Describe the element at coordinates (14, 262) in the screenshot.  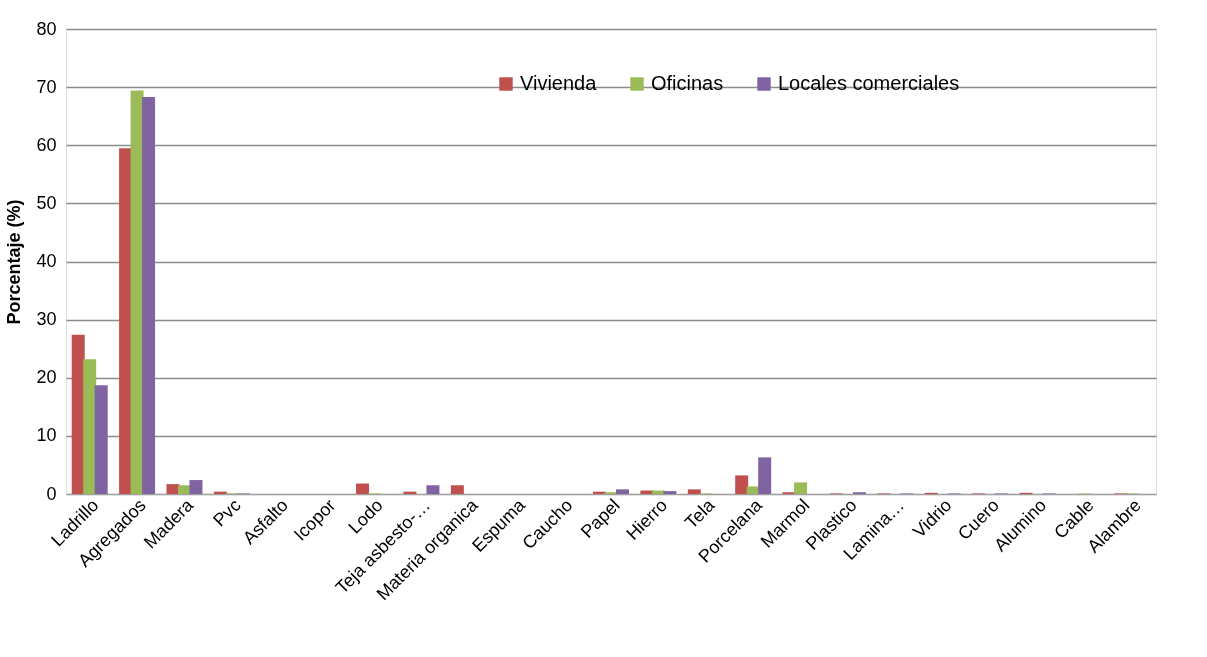
I see `y-axis-title: Porcentaje (%)` at that location.